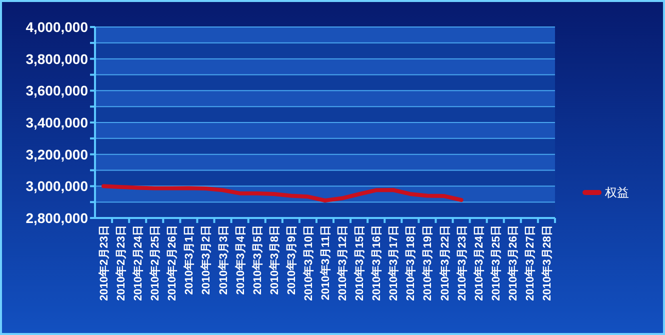 Image resolution: width=665 pixels, height=335 pixels. I want to click on y-tick-label: 2,800,000, so click(57, 218).